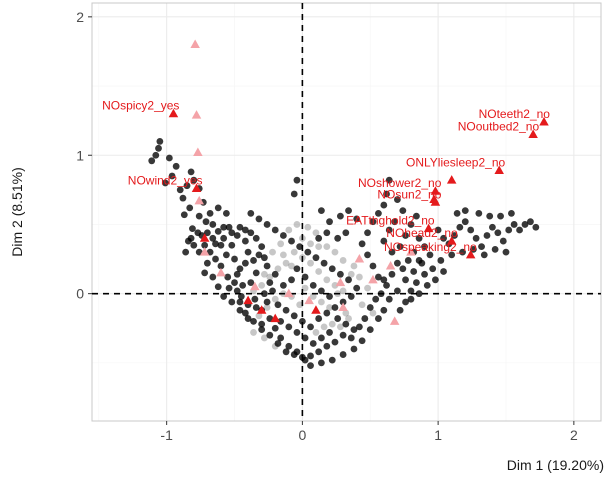  I want to click on category-label: NOshower2_no, so click(400, 183).